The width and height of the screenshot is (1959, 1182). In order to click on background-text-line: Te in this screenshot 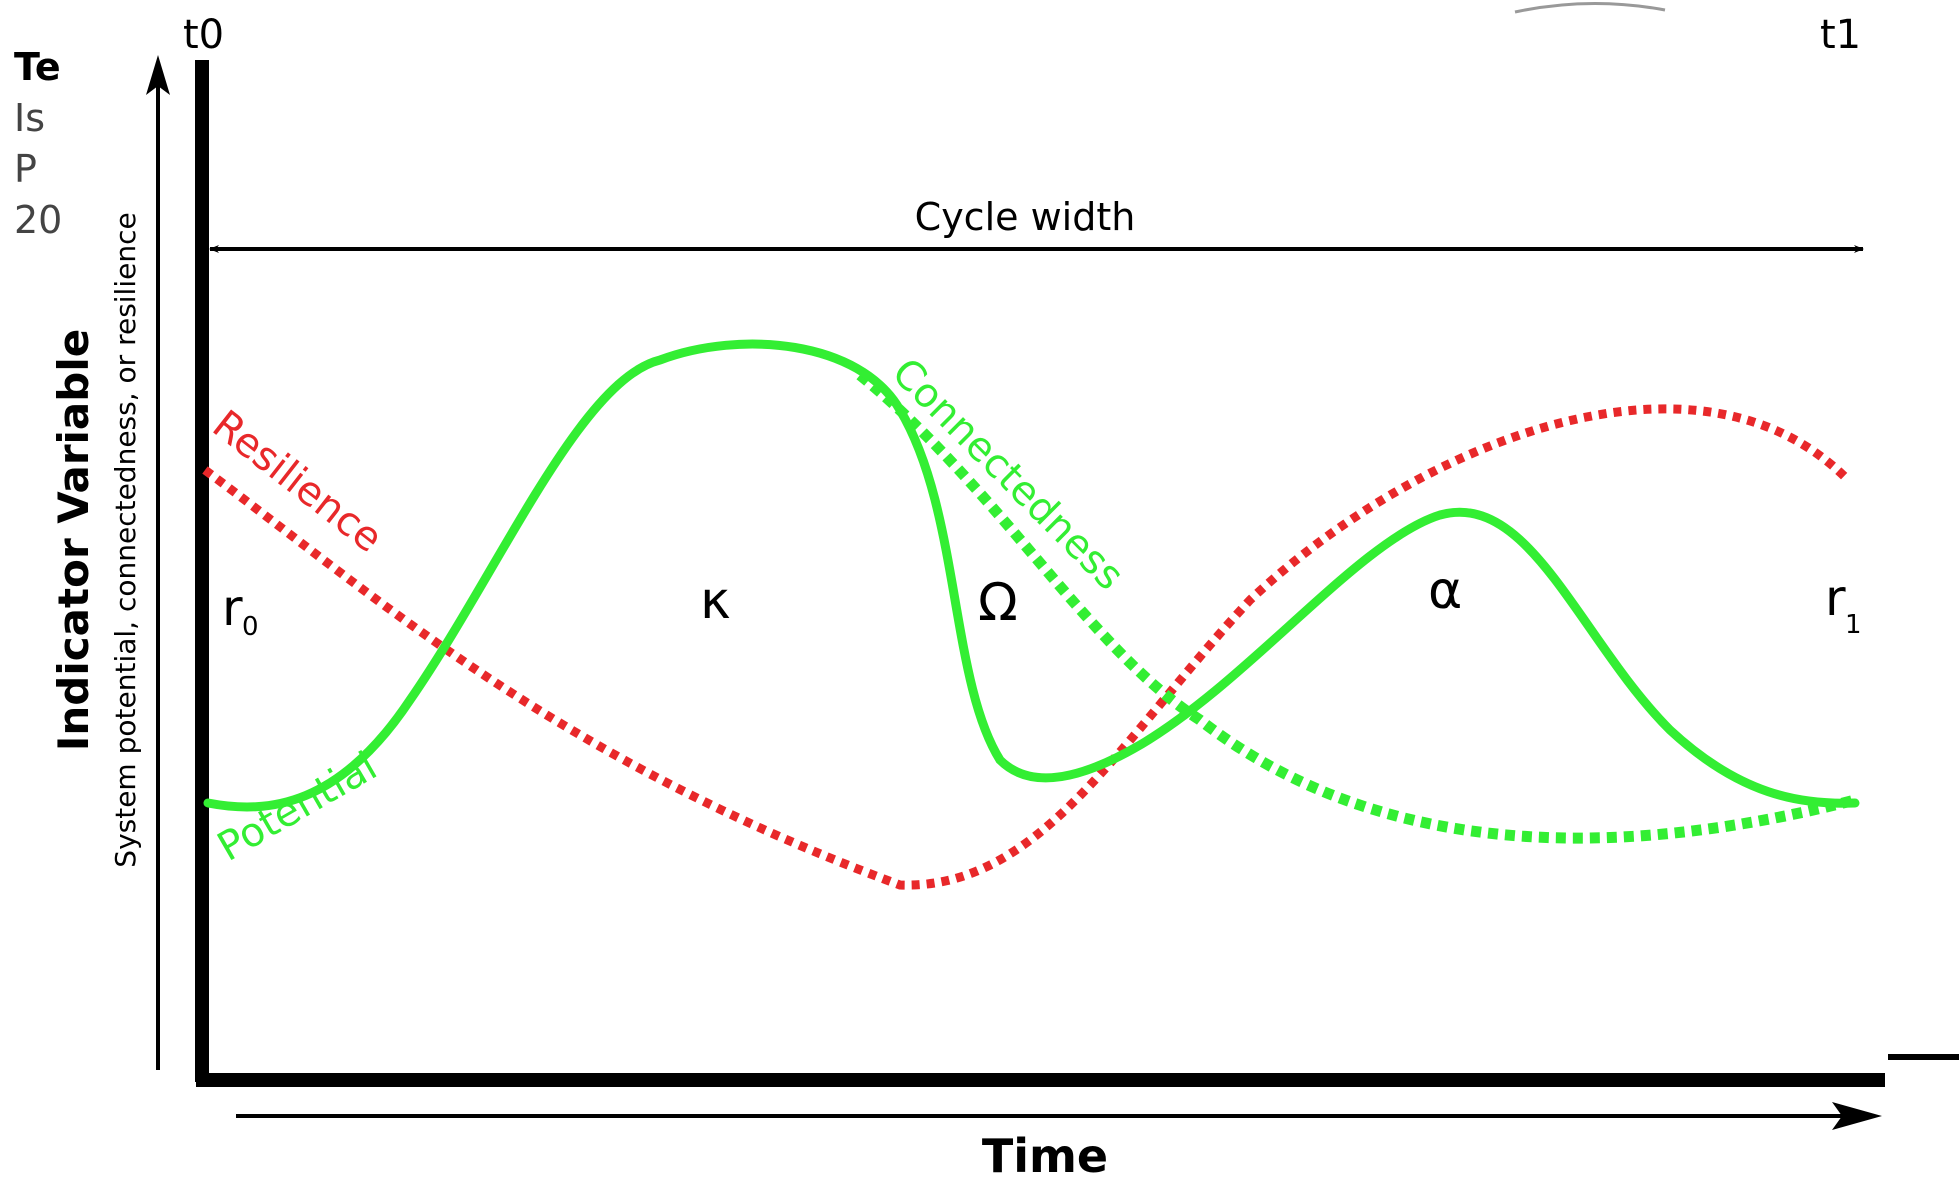, I will do `click(37, 67)`.